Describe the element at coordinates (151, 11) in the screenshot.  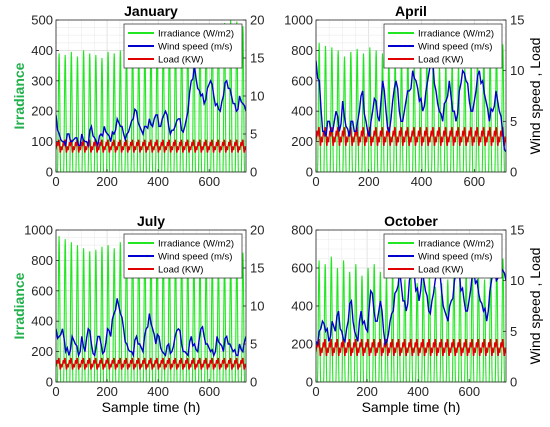
I see `panel-title: January` at that location.